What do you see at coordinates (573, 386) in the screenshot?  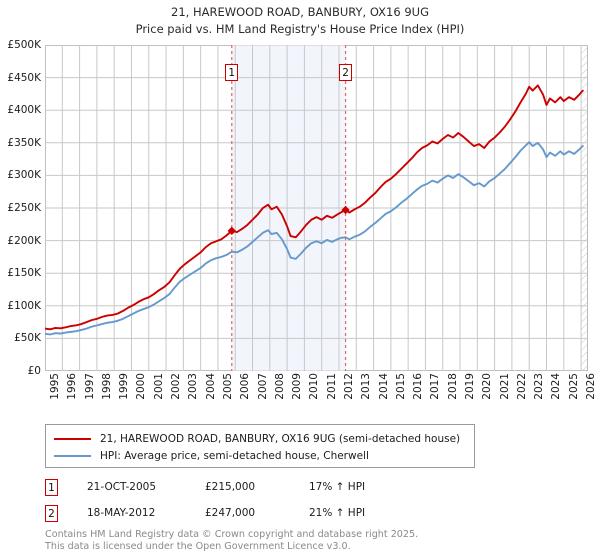 I see `x-tick-label: 2025` at bounding box center [573, 386].